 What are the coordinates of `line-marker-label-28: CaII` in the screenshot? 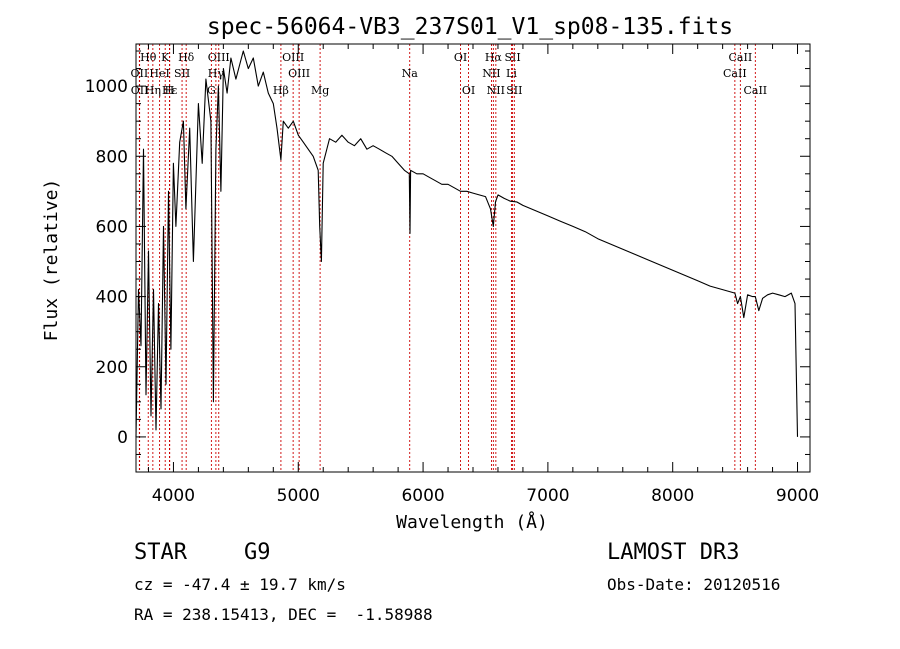 It's located at (755, 90).